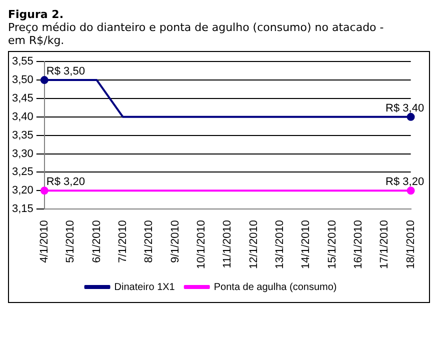 This screenshot has height=337, width=442. What do you see at coordinates (254, 244) in the screenshot?
I see `x-tick-label: 12/1/2010` at bounding box center [254, 244].